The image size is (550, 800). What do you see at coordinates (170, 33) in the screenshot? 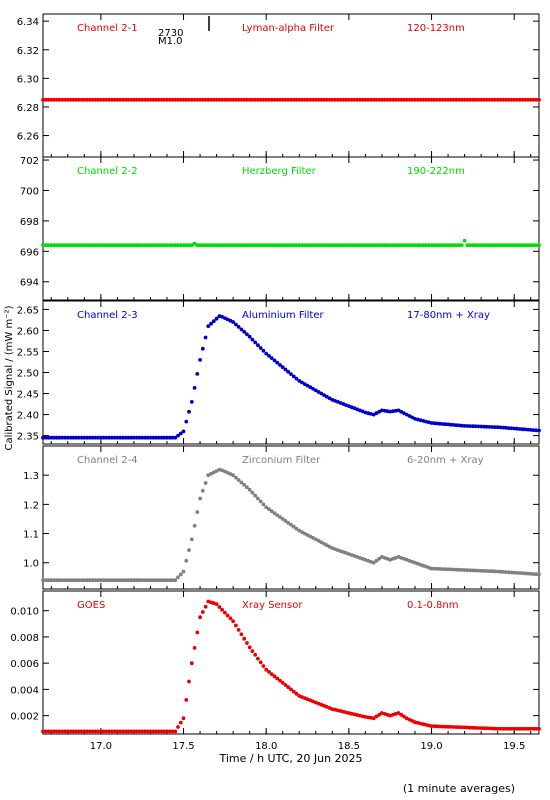
I see `event-marker-top-label: 2730` at bounding box center [170, 33].